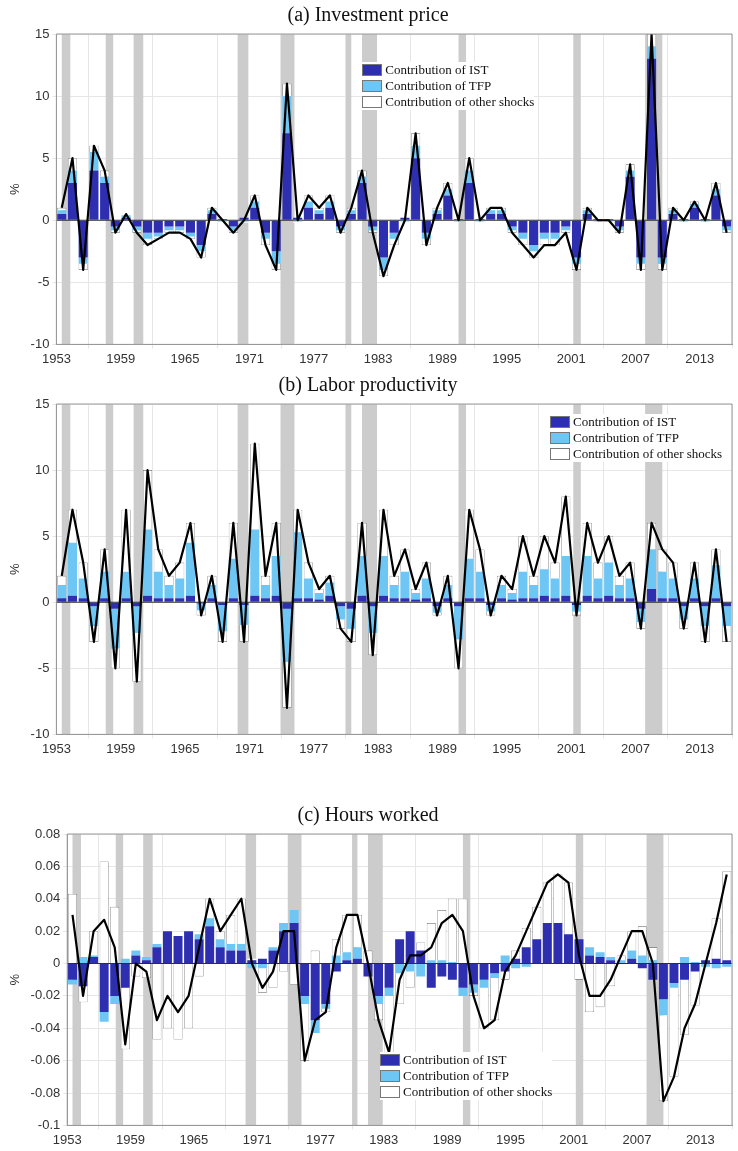  I want to click on y-tick-label: -0.06, so click(45, 1060).